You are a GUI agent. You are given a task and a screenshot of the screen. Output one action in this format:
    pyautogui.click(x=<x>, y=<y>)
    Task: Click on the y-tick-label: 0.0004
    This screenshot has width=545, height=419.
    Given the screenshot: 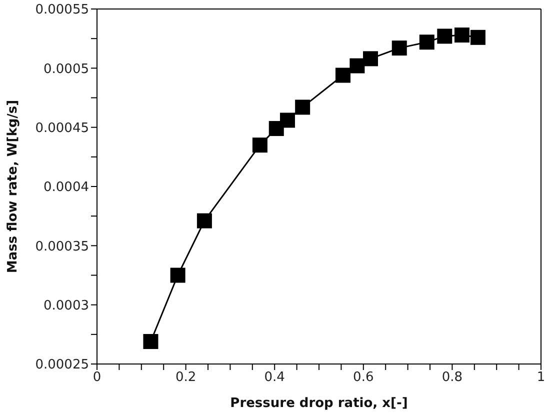 What is the action you would take?
    pyautogui.click(x=66, y=188)
    